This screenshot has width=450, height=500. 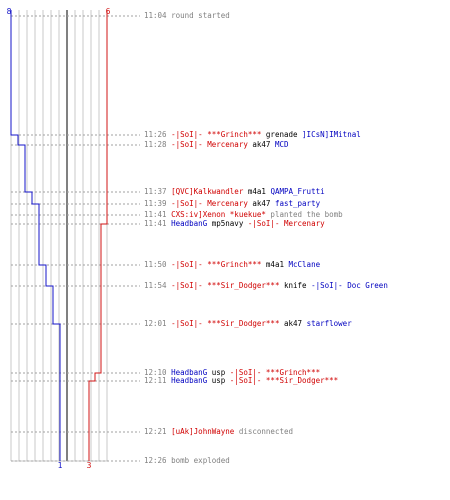 What do you see at coordinates (331, 134) in the screenshot?
I see `event-text: ]ICsN]IMitnal` at bounding box center [331, 134].